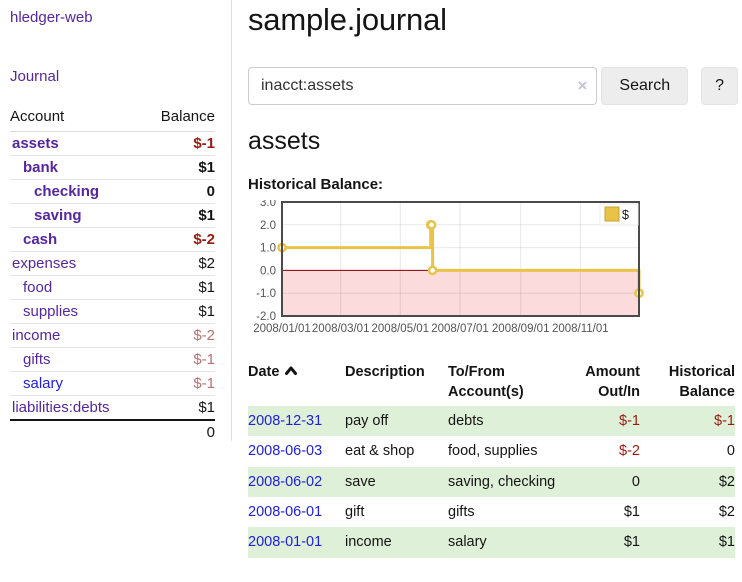 The height and width of the screenshot is (582, 742). What do you see at coordinates (629, 451) in the screenshot?
I see `transaction-amount: $-2` at bounding box center [629, 451].